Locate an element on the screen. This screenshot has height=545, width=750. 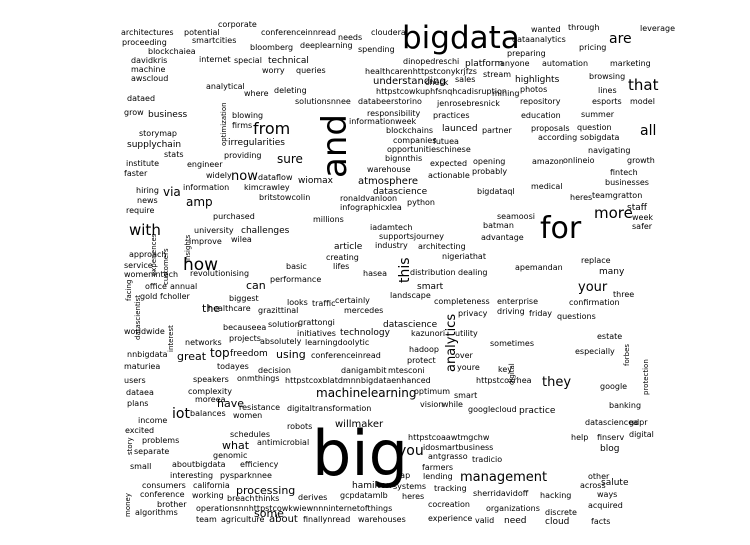
word-information: information is located at coordinates (206, 187).